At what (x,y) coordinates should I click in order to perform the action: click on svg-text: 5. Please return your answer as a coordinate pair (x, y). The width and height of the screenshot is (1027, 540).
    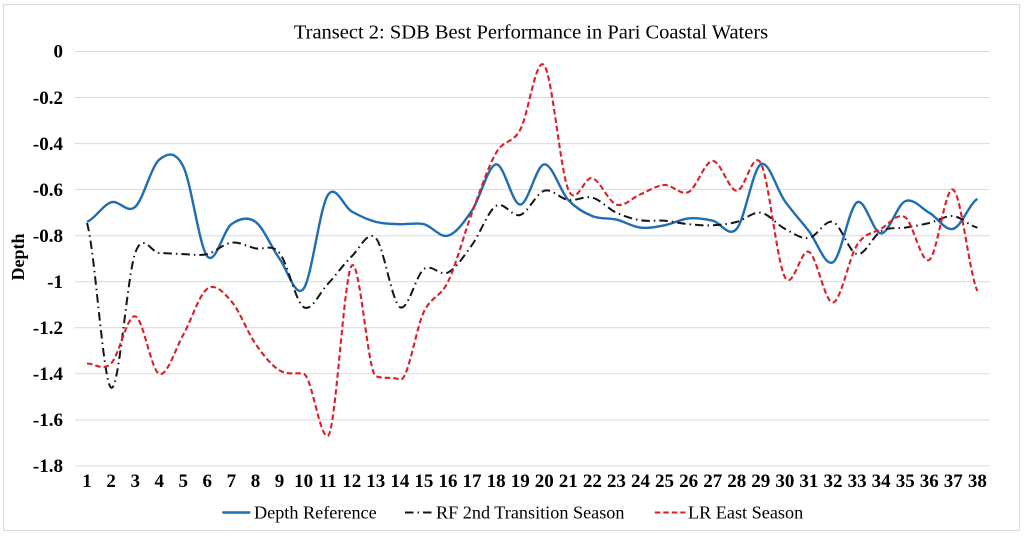
    Looking at the image, I should click on (184, 481).